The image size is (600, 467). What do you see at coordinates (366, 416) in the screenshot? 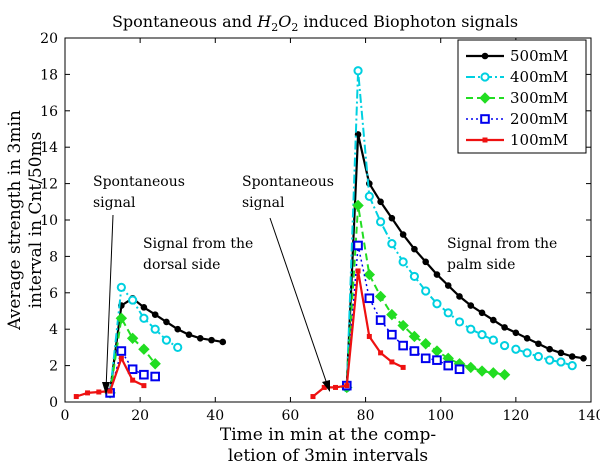
I see `x-tick-label: 80` at bounding box center [366, 416].